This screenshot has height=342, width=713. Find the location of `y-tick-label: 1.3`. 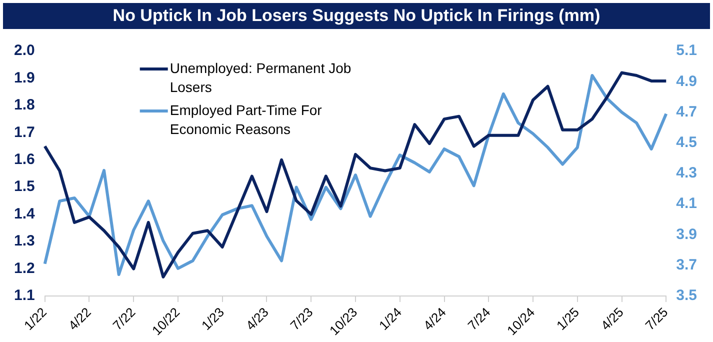

y-tick-label: 1.3 is located at coordinates (24, 241).